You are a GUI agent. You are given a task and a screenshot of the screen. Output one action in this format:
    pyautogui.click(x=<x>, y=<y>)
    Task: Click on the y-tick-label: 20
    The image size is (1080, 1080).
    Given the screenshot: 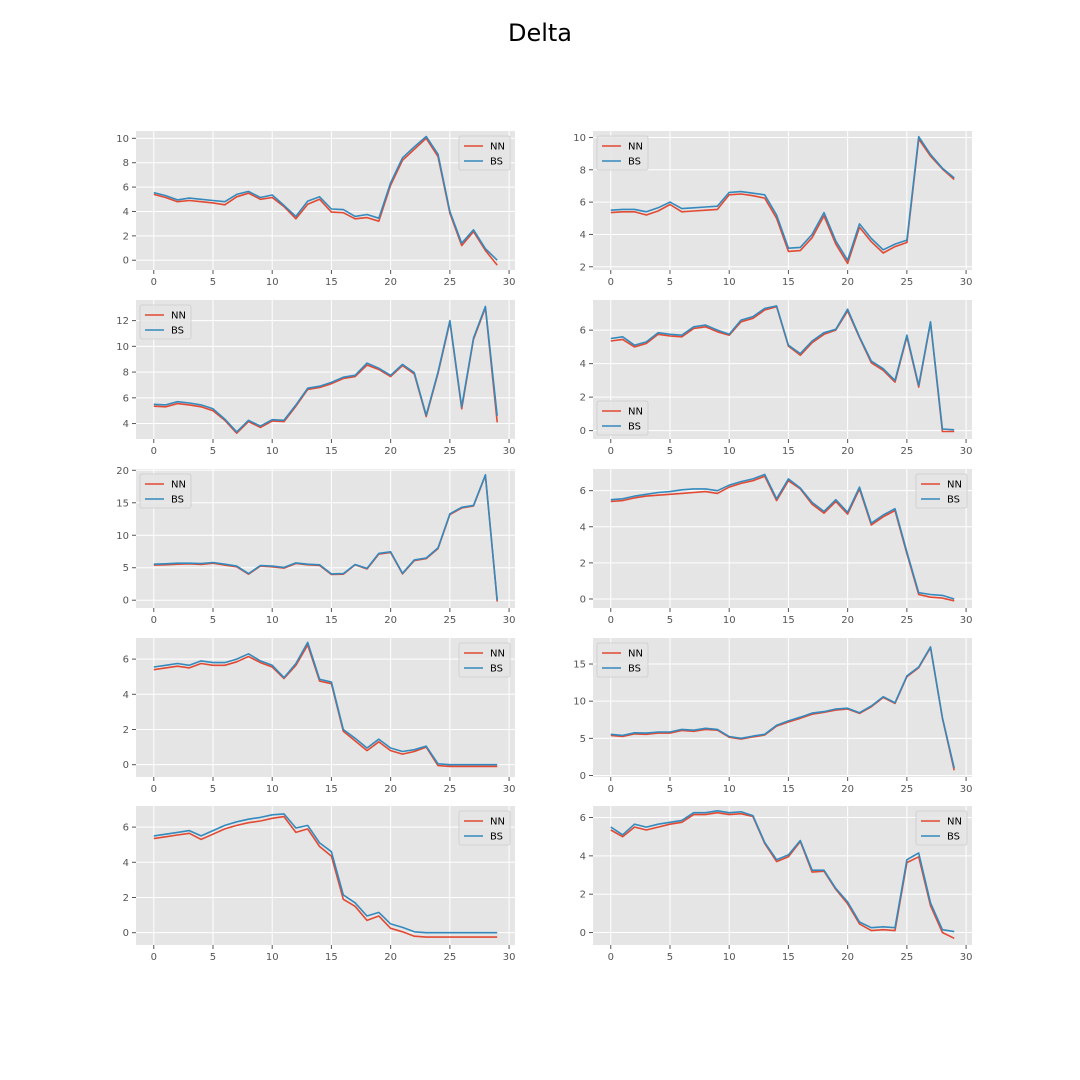 What is the action you would take?
    pyautogui.click(x=122, y=471)
    